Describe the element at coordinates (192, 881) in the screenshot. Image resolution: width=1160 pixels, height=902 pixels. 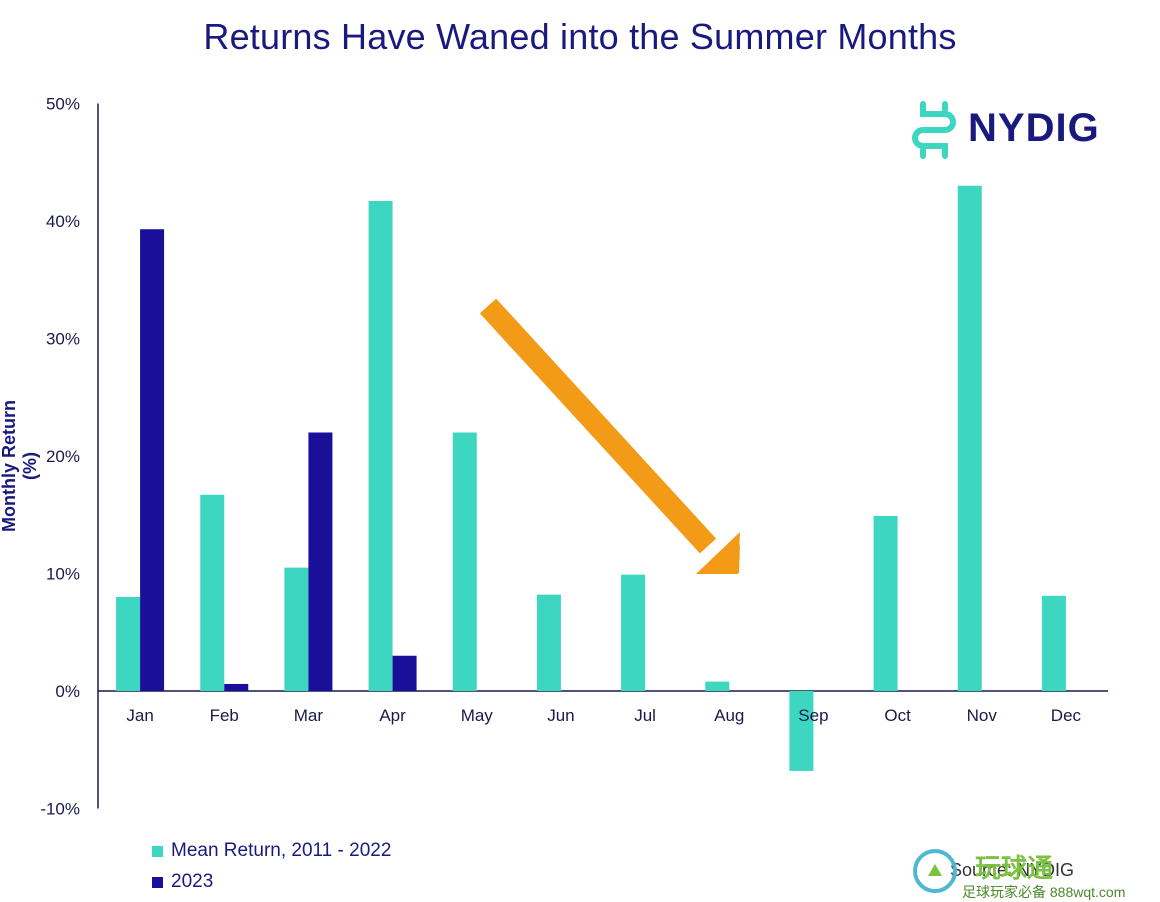
I see `legend-label-2023: 2023` at that location.